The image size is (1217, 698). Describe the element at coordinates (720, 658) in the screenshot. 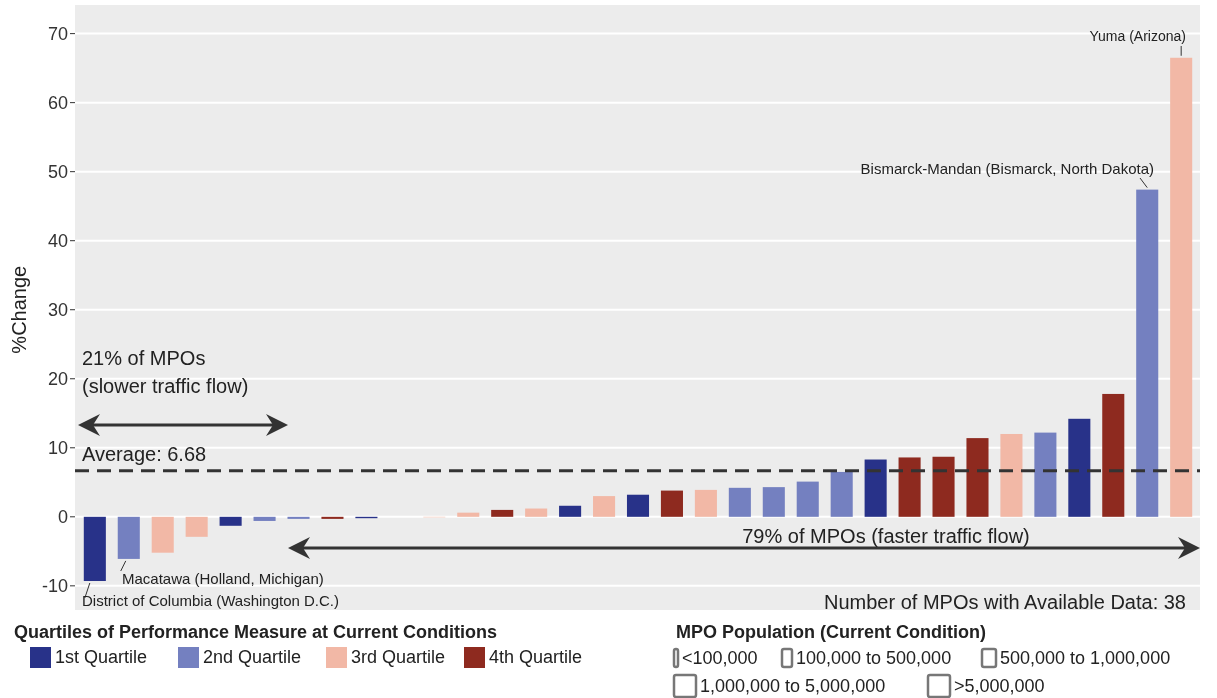

I see `text: <100,000` at that location.